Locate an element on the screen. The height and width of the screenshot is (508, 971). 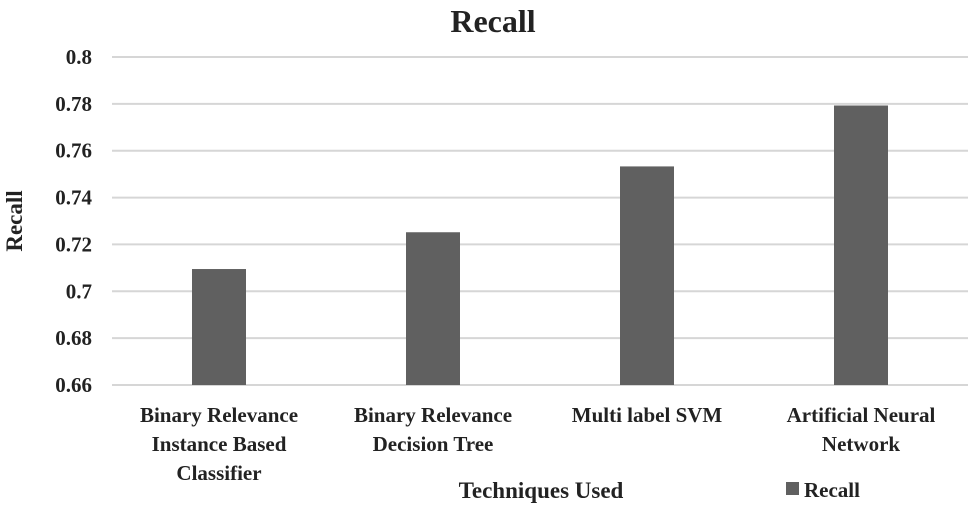
y-tick-label: 0.66 is located at coordinates (73, 385).